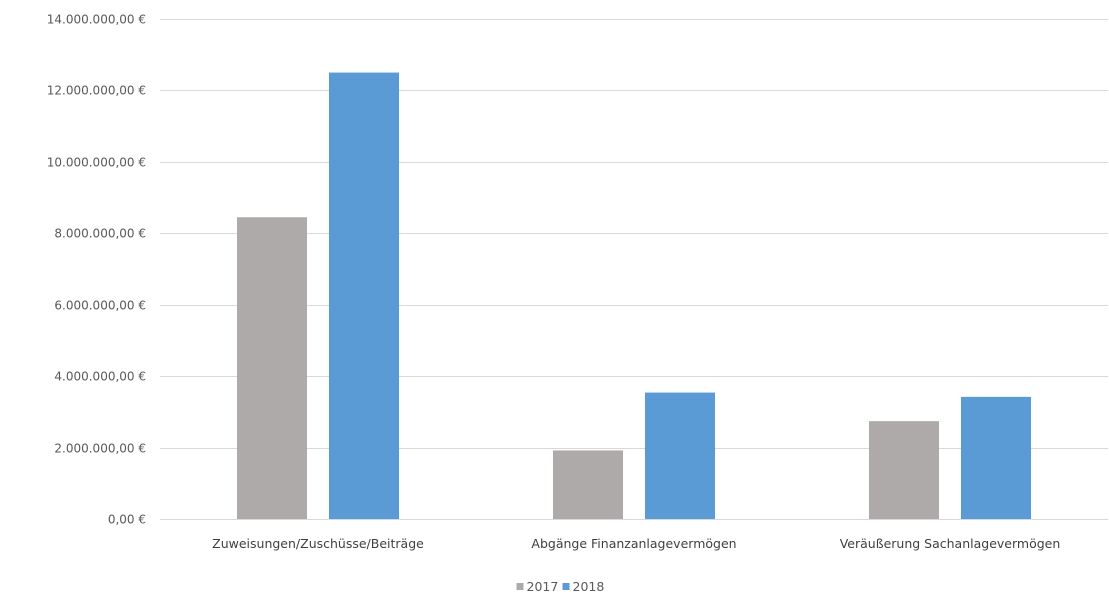 This screenshot has height=600, width=1109. I want to click on legend: 2017 2018, so click(560, 586).